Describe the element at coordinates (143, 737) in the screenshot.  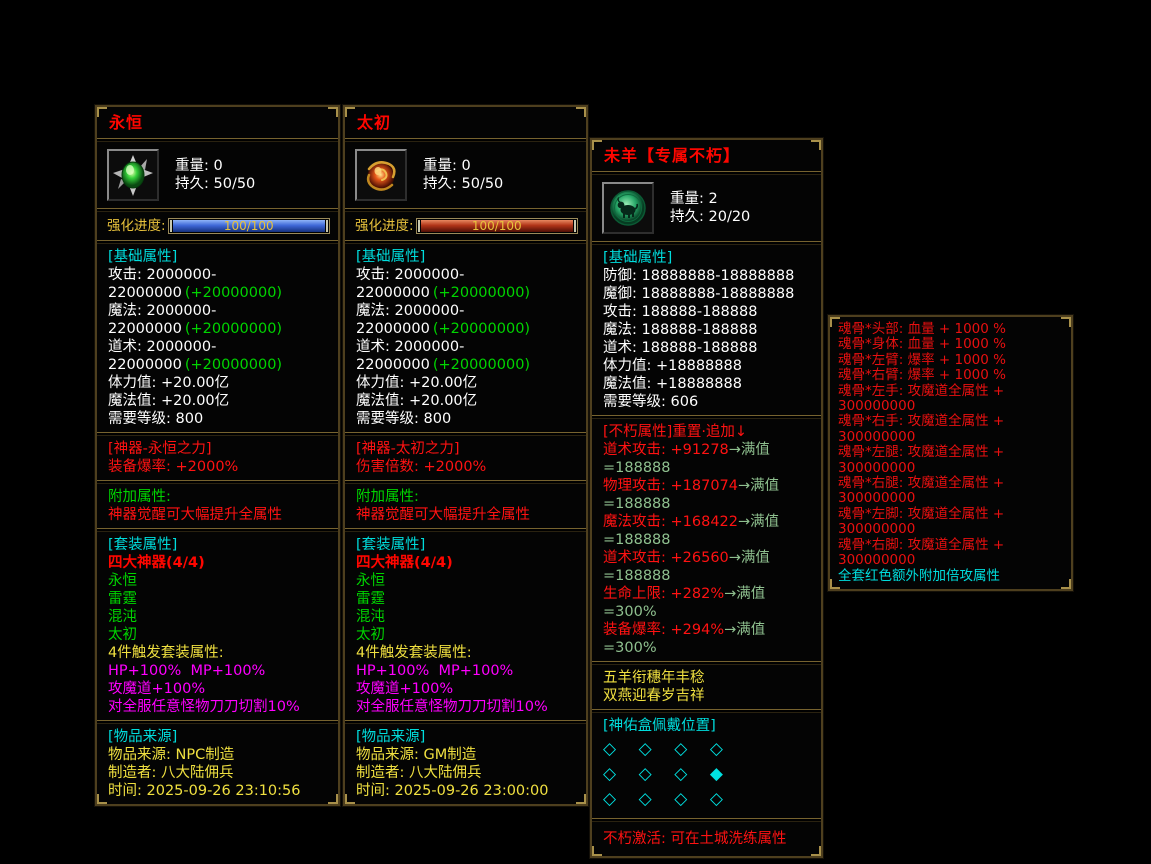
I see `section-header: [物品来源]` at that location.